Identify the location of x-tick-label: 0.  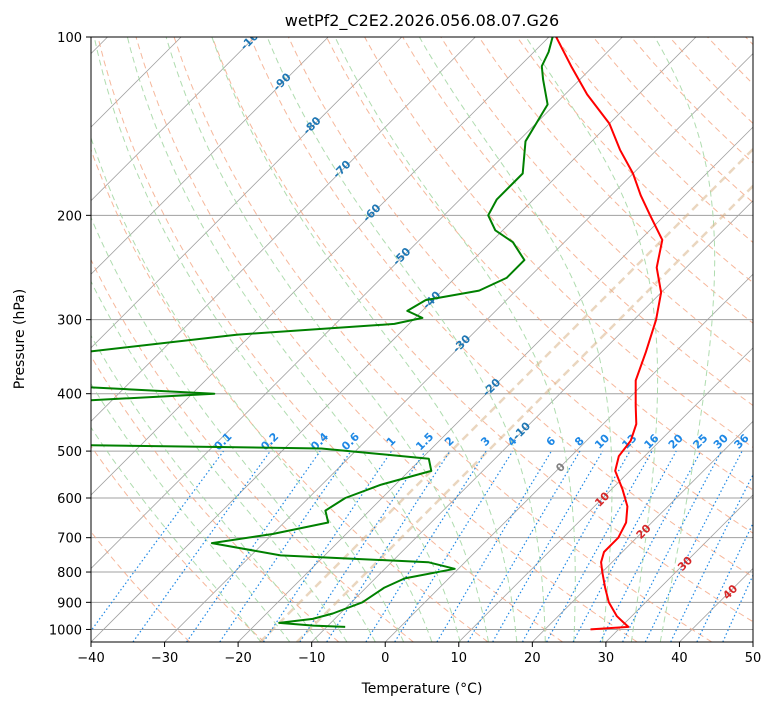
(385, 658).